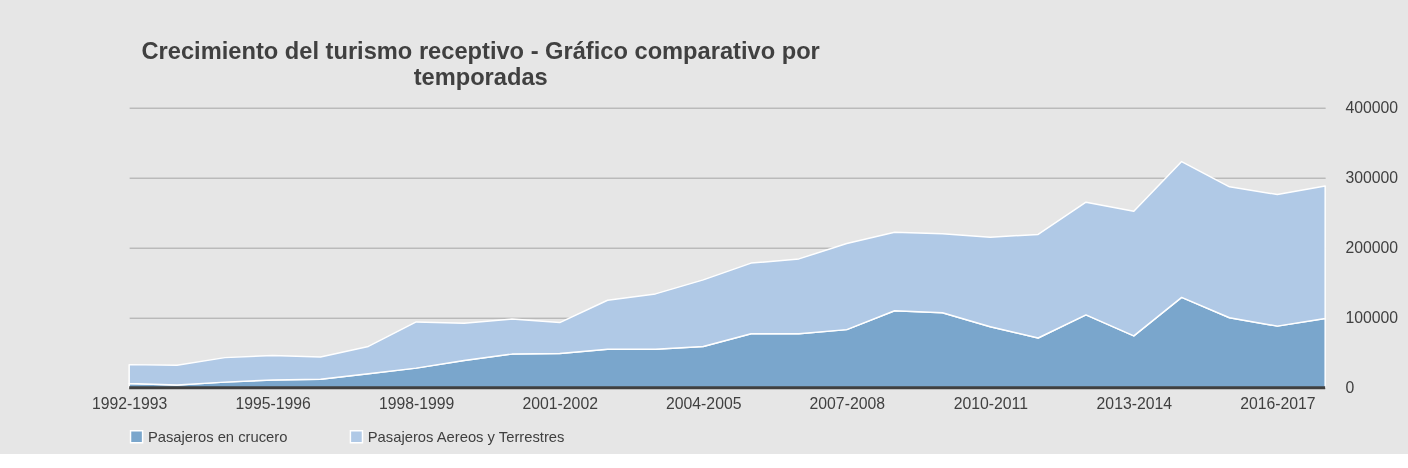 The height and width of the screenshot is (468, 1408). Describe the element at coordinates (704, 403) in the screenshot. I see `x-tick-label: 2004-2005` at that location.